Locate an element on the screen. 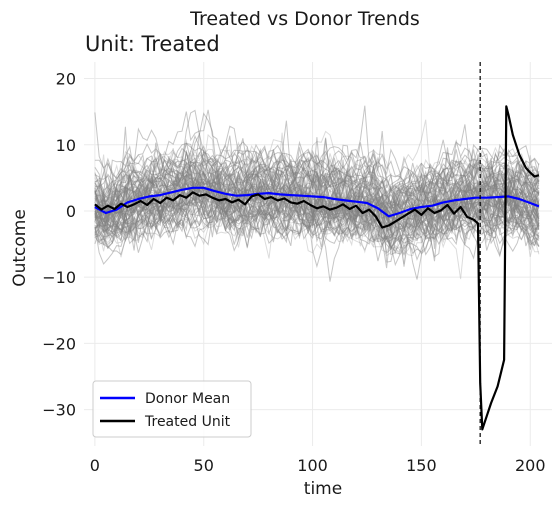 This screenshot has width=560, height=508. x-tick-label: 200 is located at coordinates (530, 465).